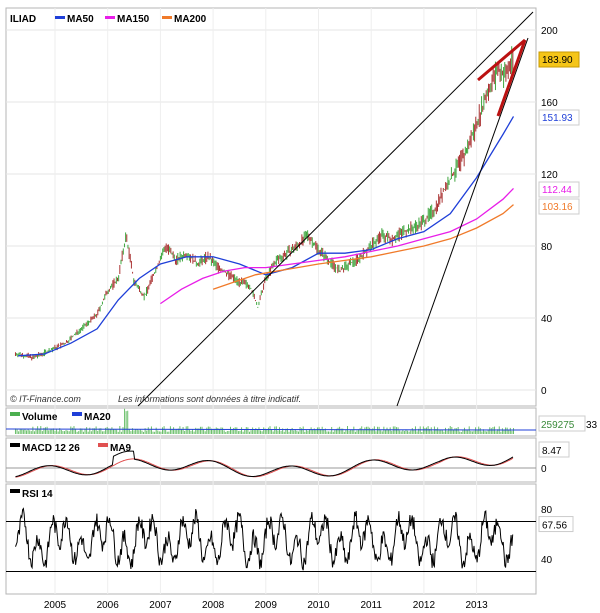 The image size is (600, 613). What do you see at coordinates (97, 417) in the screenshot?
I see `volume-ma20-legend-label: MA20` at bounding box center [97, 417].